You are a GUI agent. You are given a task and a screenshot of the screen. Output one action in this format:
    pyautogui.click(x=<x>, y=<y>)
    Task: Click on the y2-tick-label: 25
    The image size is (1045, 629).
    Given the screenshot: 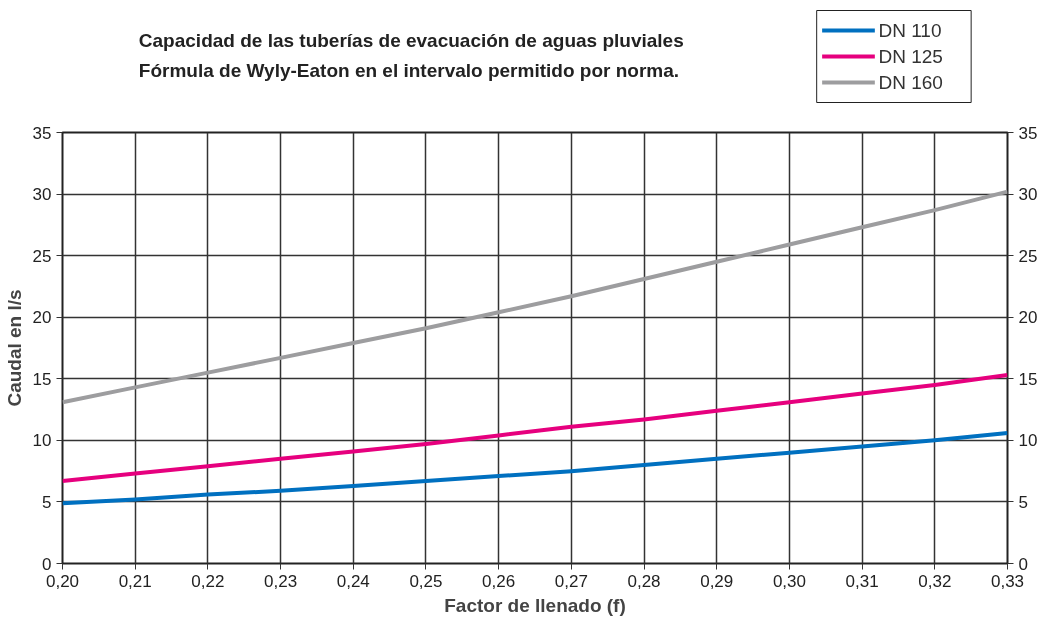 What is the action you would take?
    pyautogui.click(x=1028, y=256)
    